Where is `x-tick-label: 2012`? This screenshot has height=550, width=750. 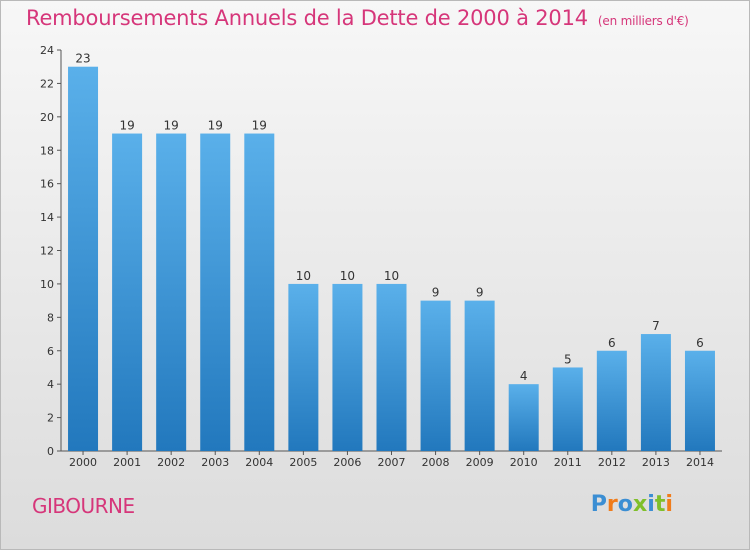
x-tick-label: 2012 is located at coordinates (612, 462).